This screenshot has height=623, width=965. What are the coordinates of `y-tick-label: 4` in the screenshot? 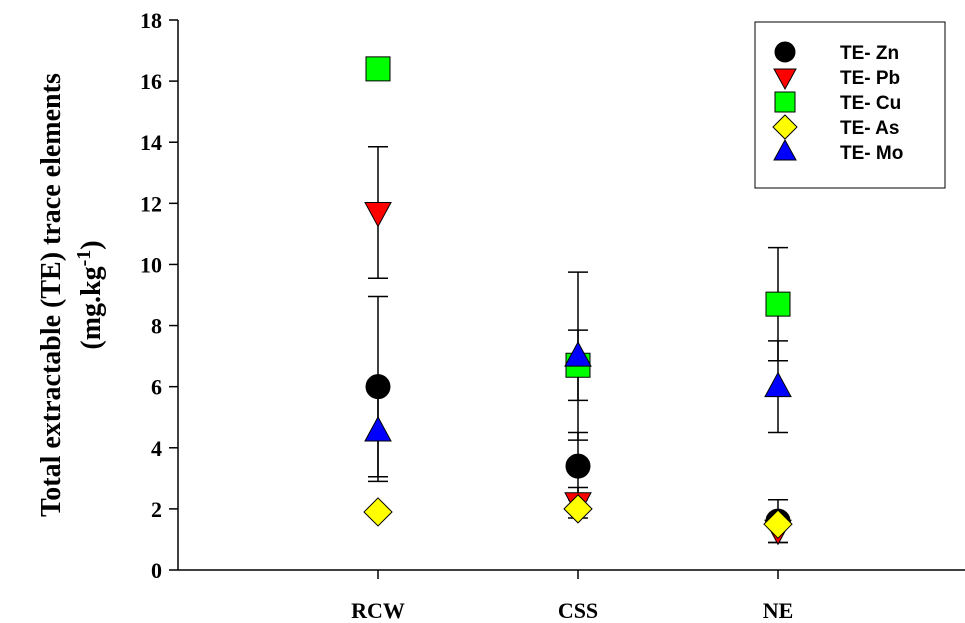 It's located at (156, 448).